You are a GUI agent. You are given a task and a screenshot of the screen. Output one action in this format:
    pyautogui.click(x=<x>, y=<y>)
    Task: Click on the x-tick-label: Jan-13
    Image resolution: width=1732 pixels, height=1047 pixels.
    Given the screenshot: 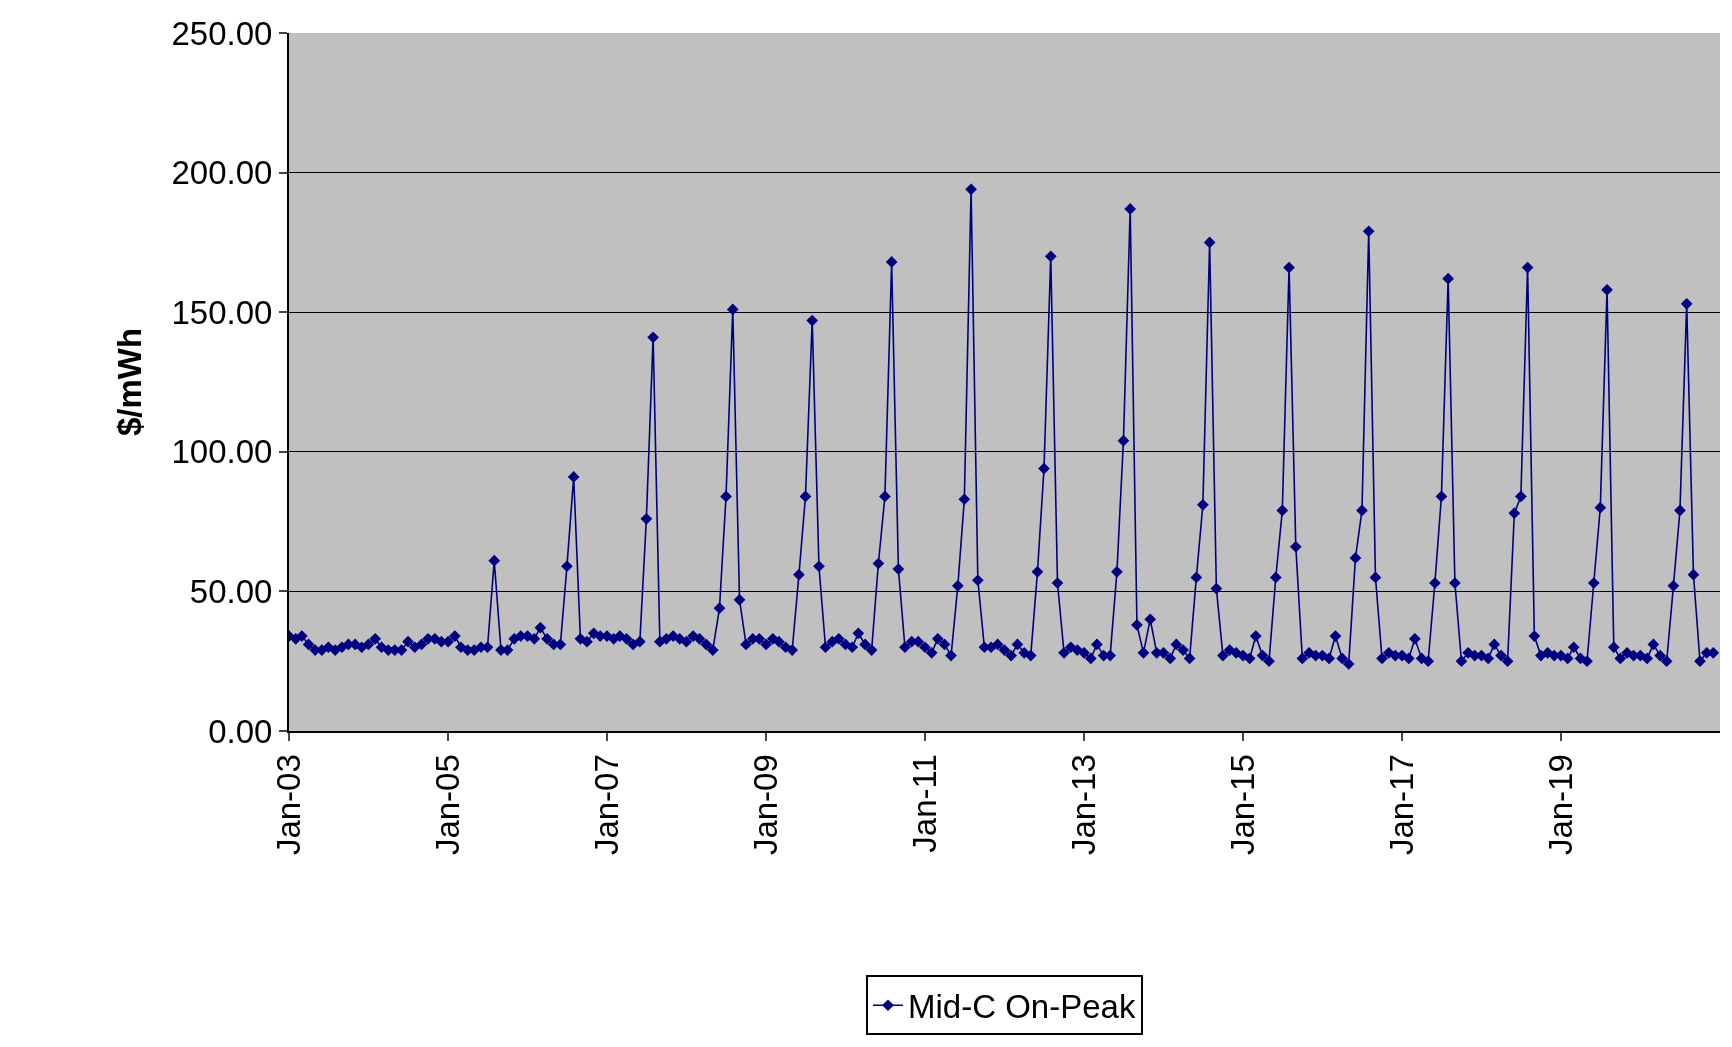 What is the action you would take?
    pyautogui.click(x=1083, y=805)
    